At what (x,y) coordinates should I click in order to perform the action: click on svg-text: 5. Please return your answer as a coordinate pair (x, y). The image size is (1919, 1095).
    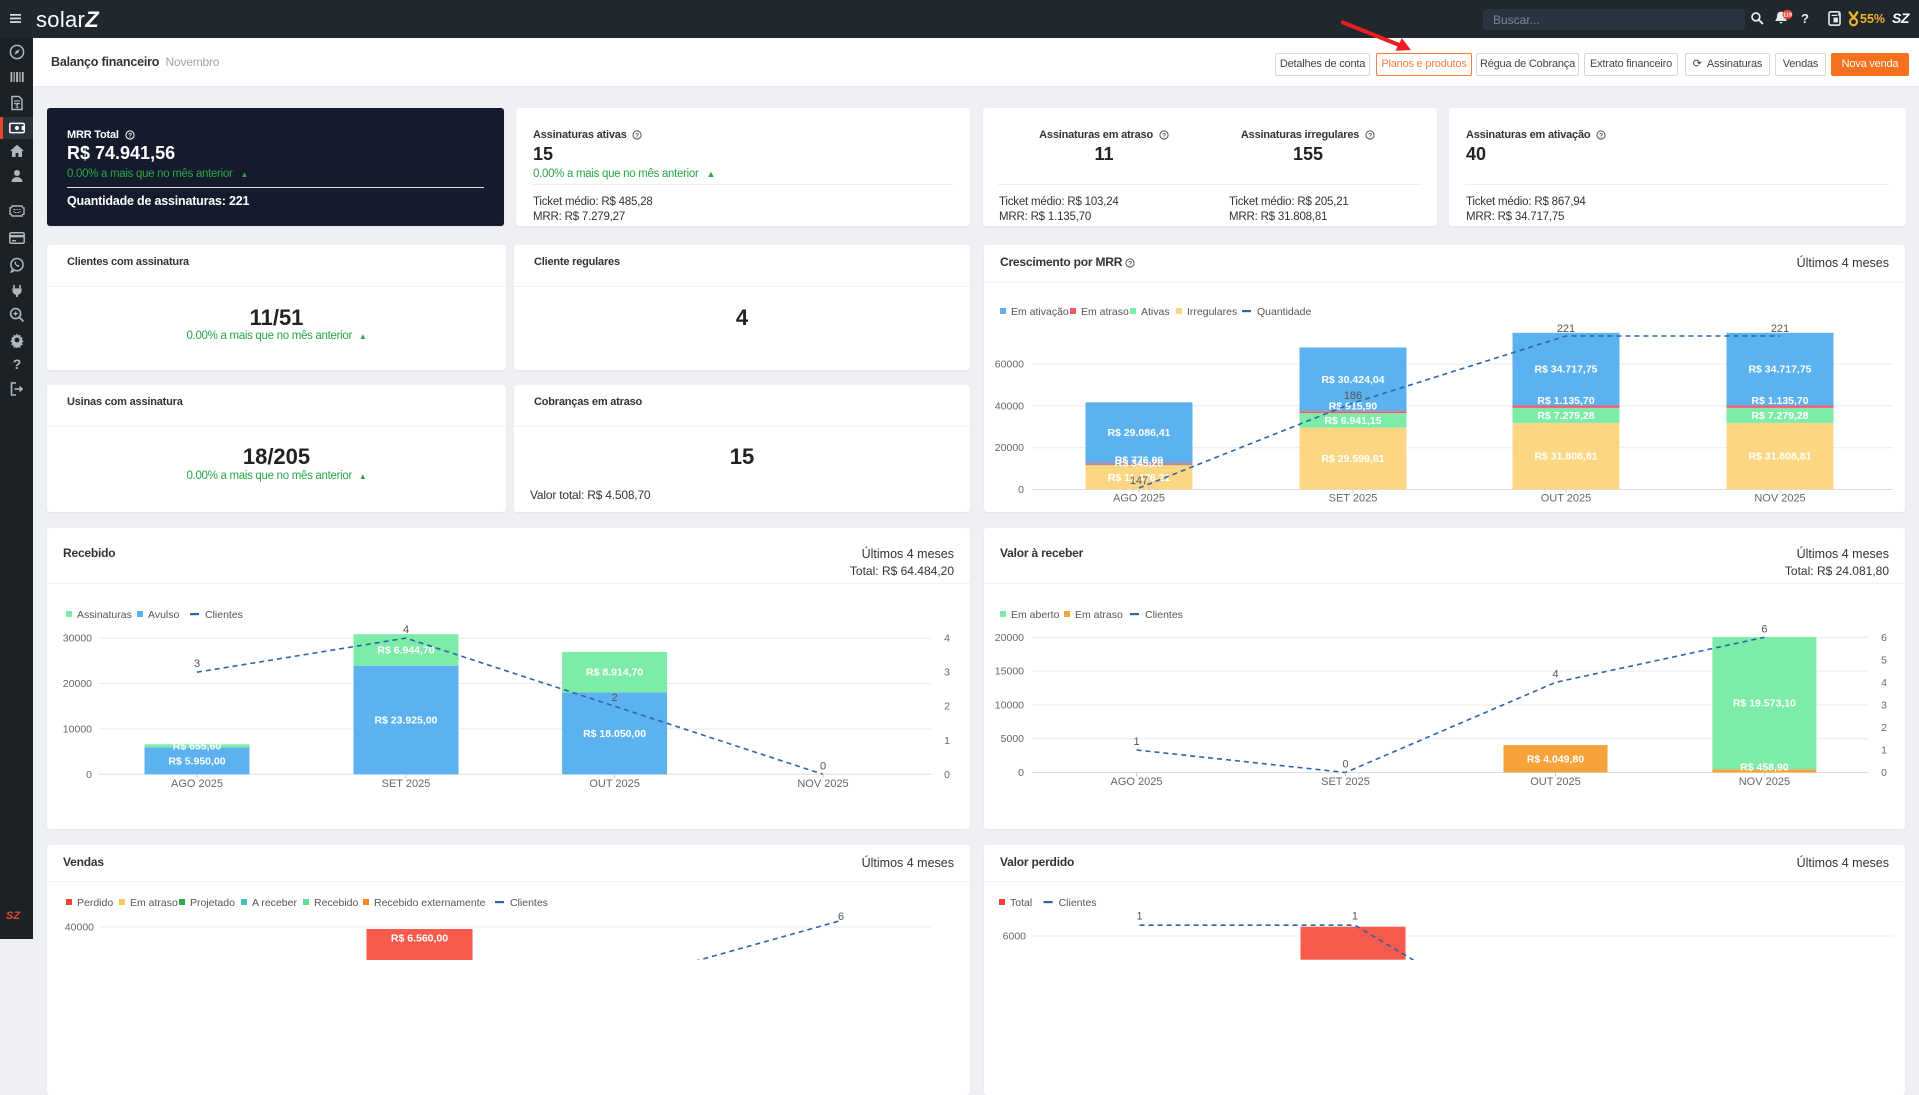
    Looking at the image, I should click on (1884, 660).